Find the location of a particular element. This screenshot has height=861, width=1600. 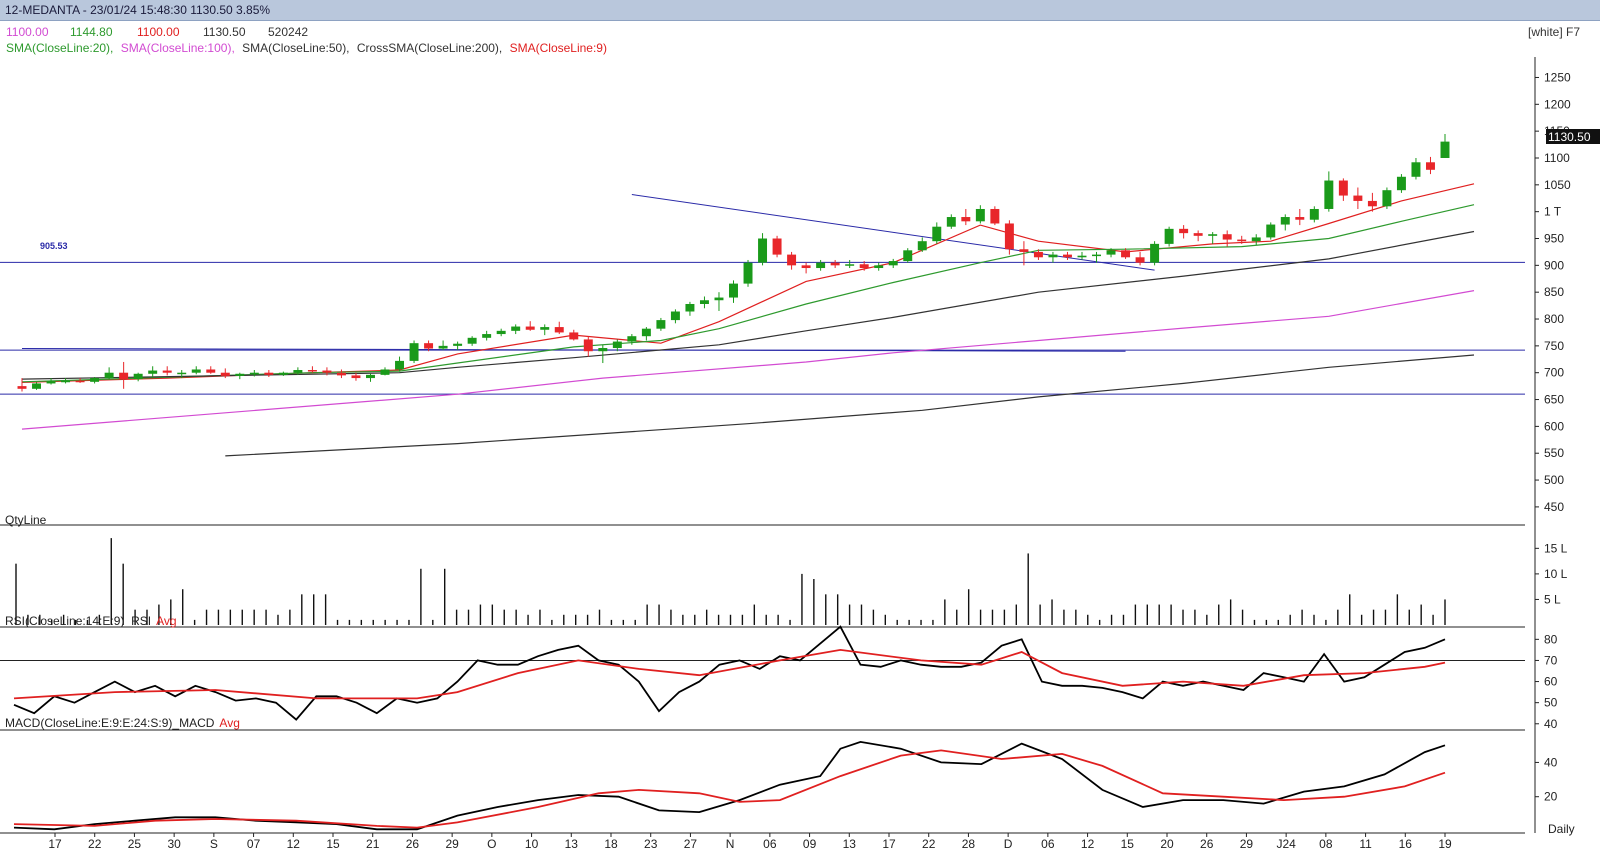

date-tick-label: O is located at coordinates (491, 844).